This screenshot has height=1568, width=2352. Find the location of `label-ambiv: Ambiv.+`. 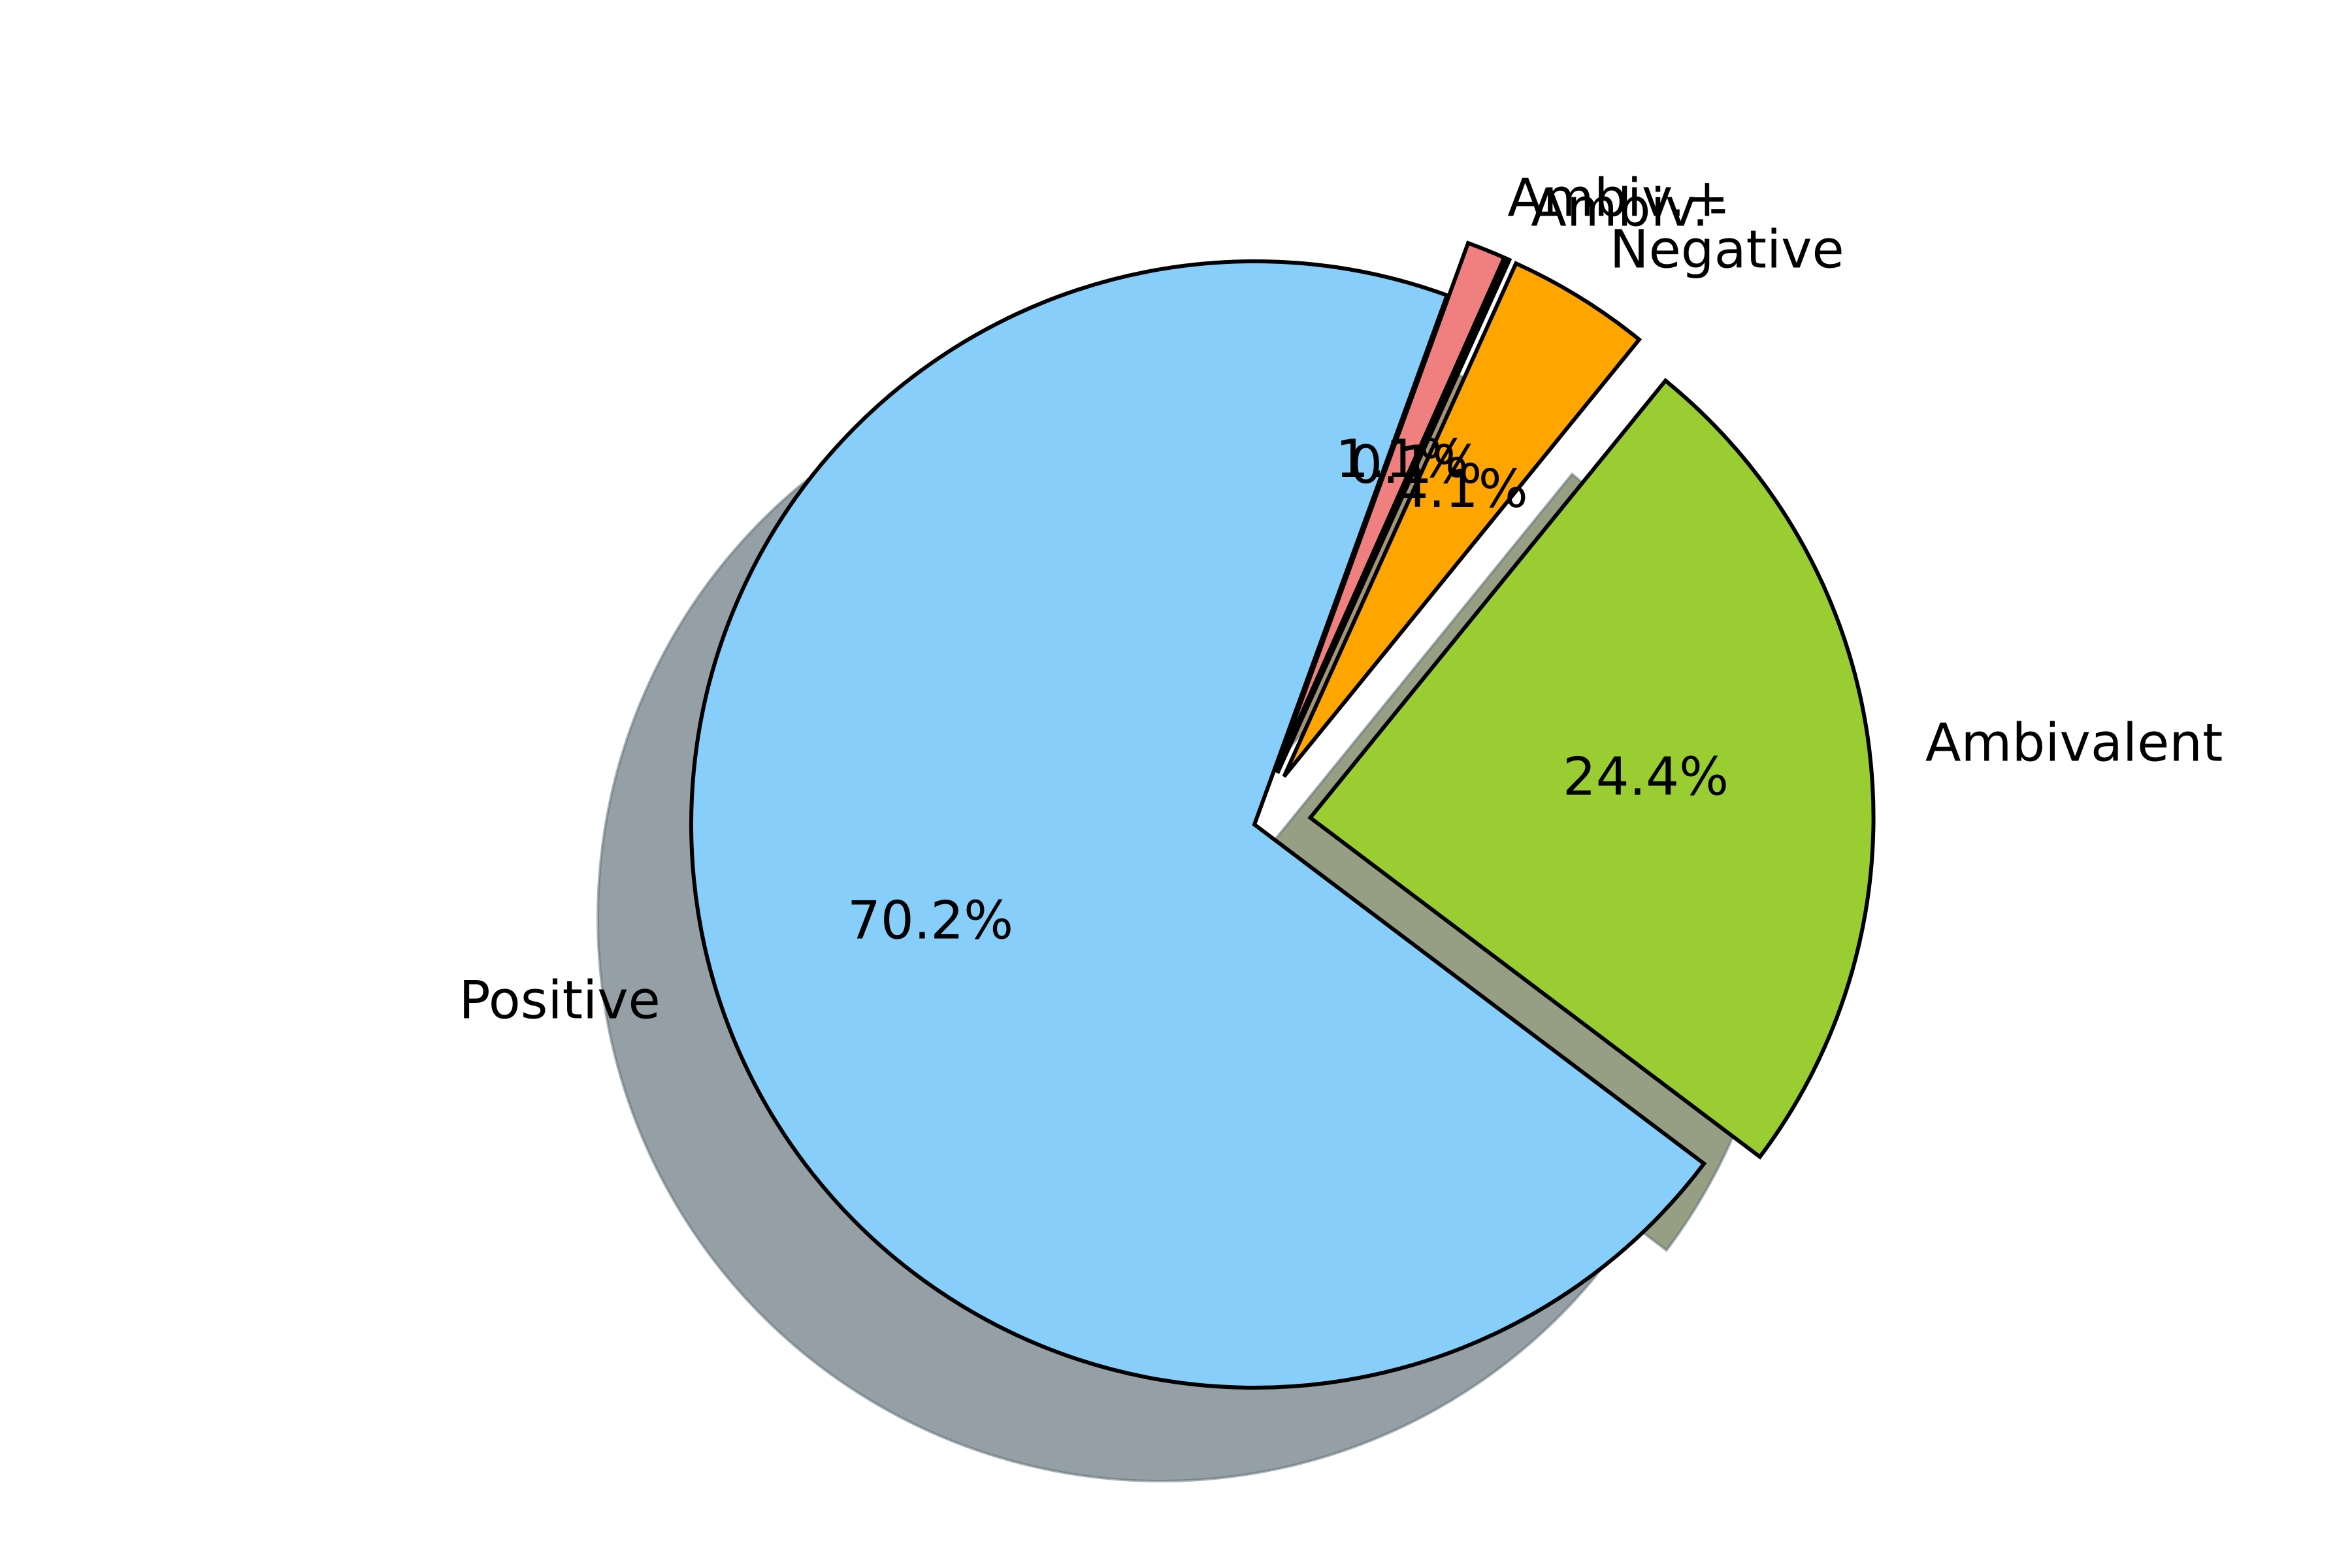

label-ambiv: Ambiv.+ is located at coordinates (1618, 197).